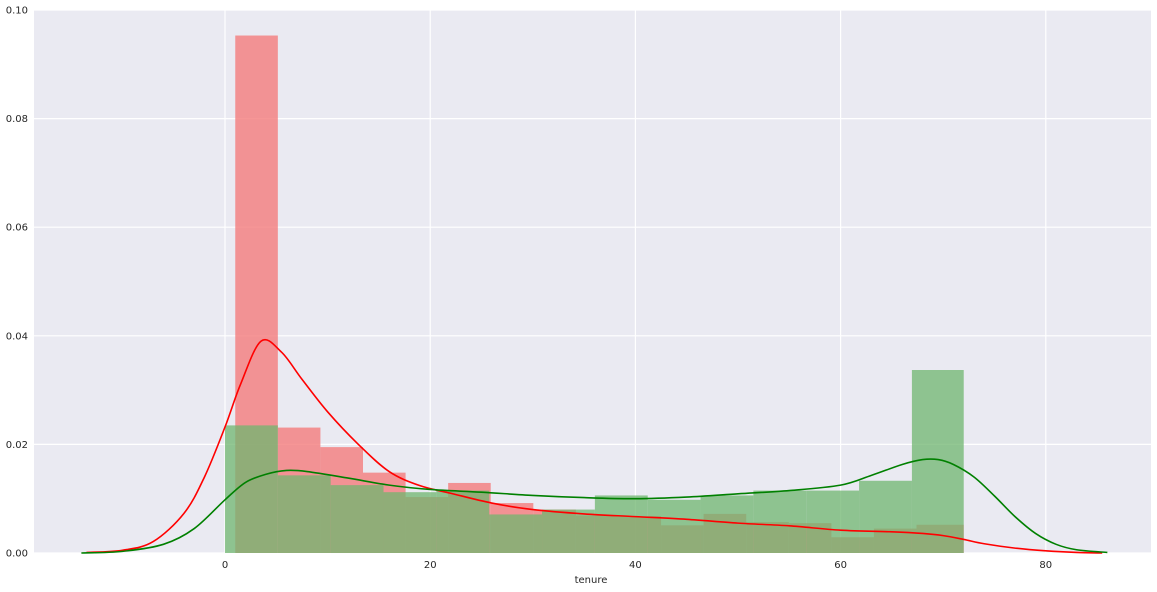 The image size is (1157, 592). What do you see at coordinates (17, 336) in the screenshot?
I see `y-tick-label: 0.04` at bounding box center [17, 336].